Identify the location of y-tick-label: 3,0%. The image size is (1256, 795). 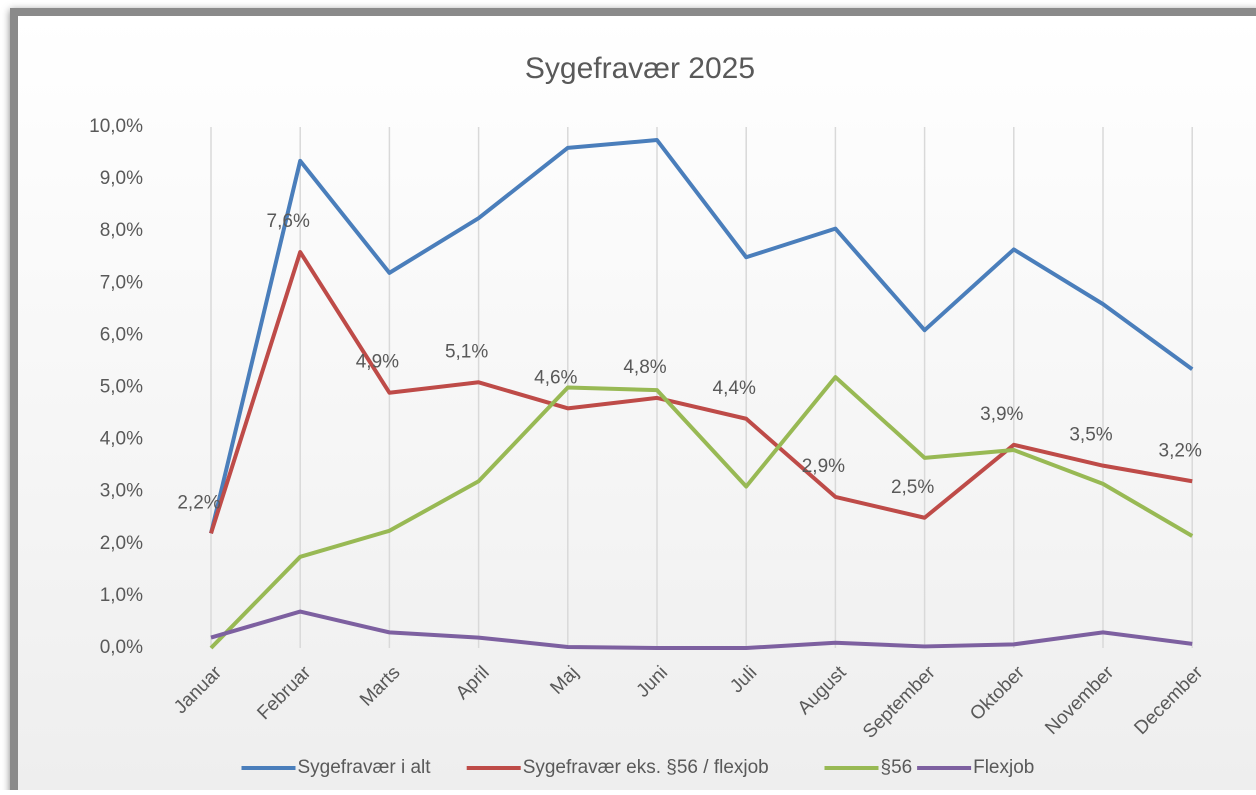
(121, 491).